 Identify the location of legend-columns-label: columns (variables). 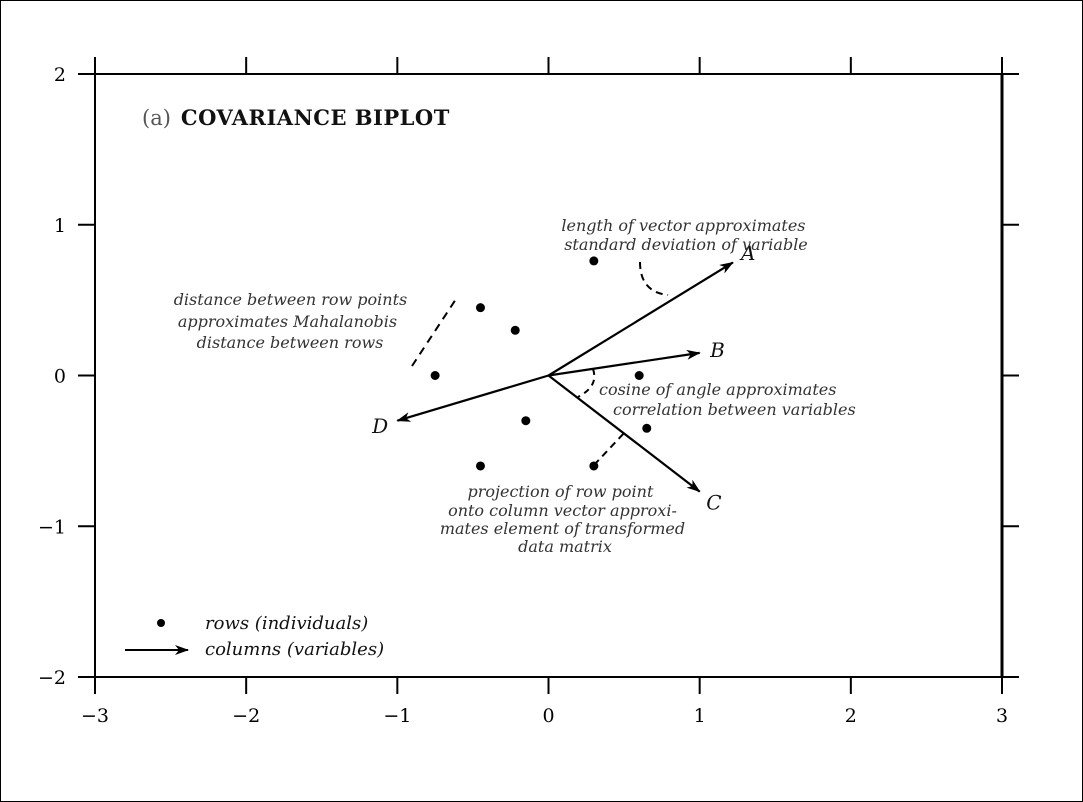
(294, 649).